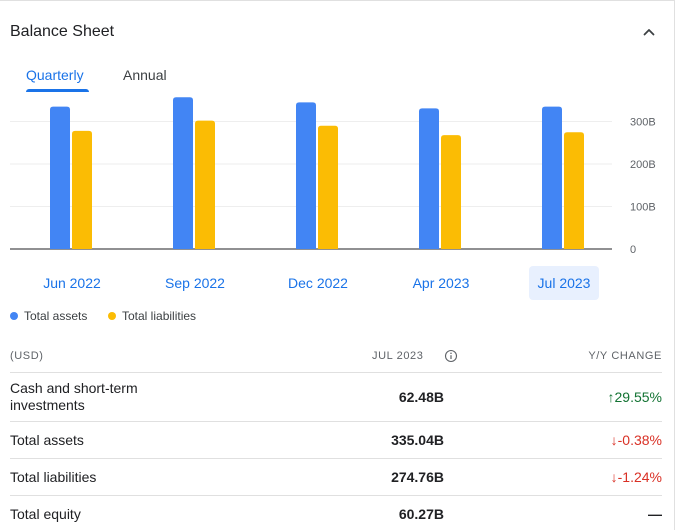  Describe the element at coordinates (336, 440) in the screenshot. I see `table-row: Total assets 335.04B ↓-0.38%` at that location.